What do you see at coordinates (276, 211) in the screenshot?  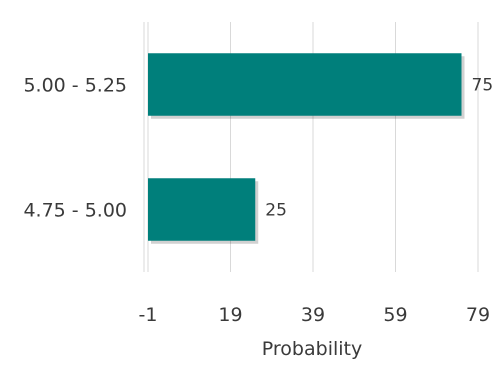 I see `bar-value-label: 25` at bounding box center [276, 211].